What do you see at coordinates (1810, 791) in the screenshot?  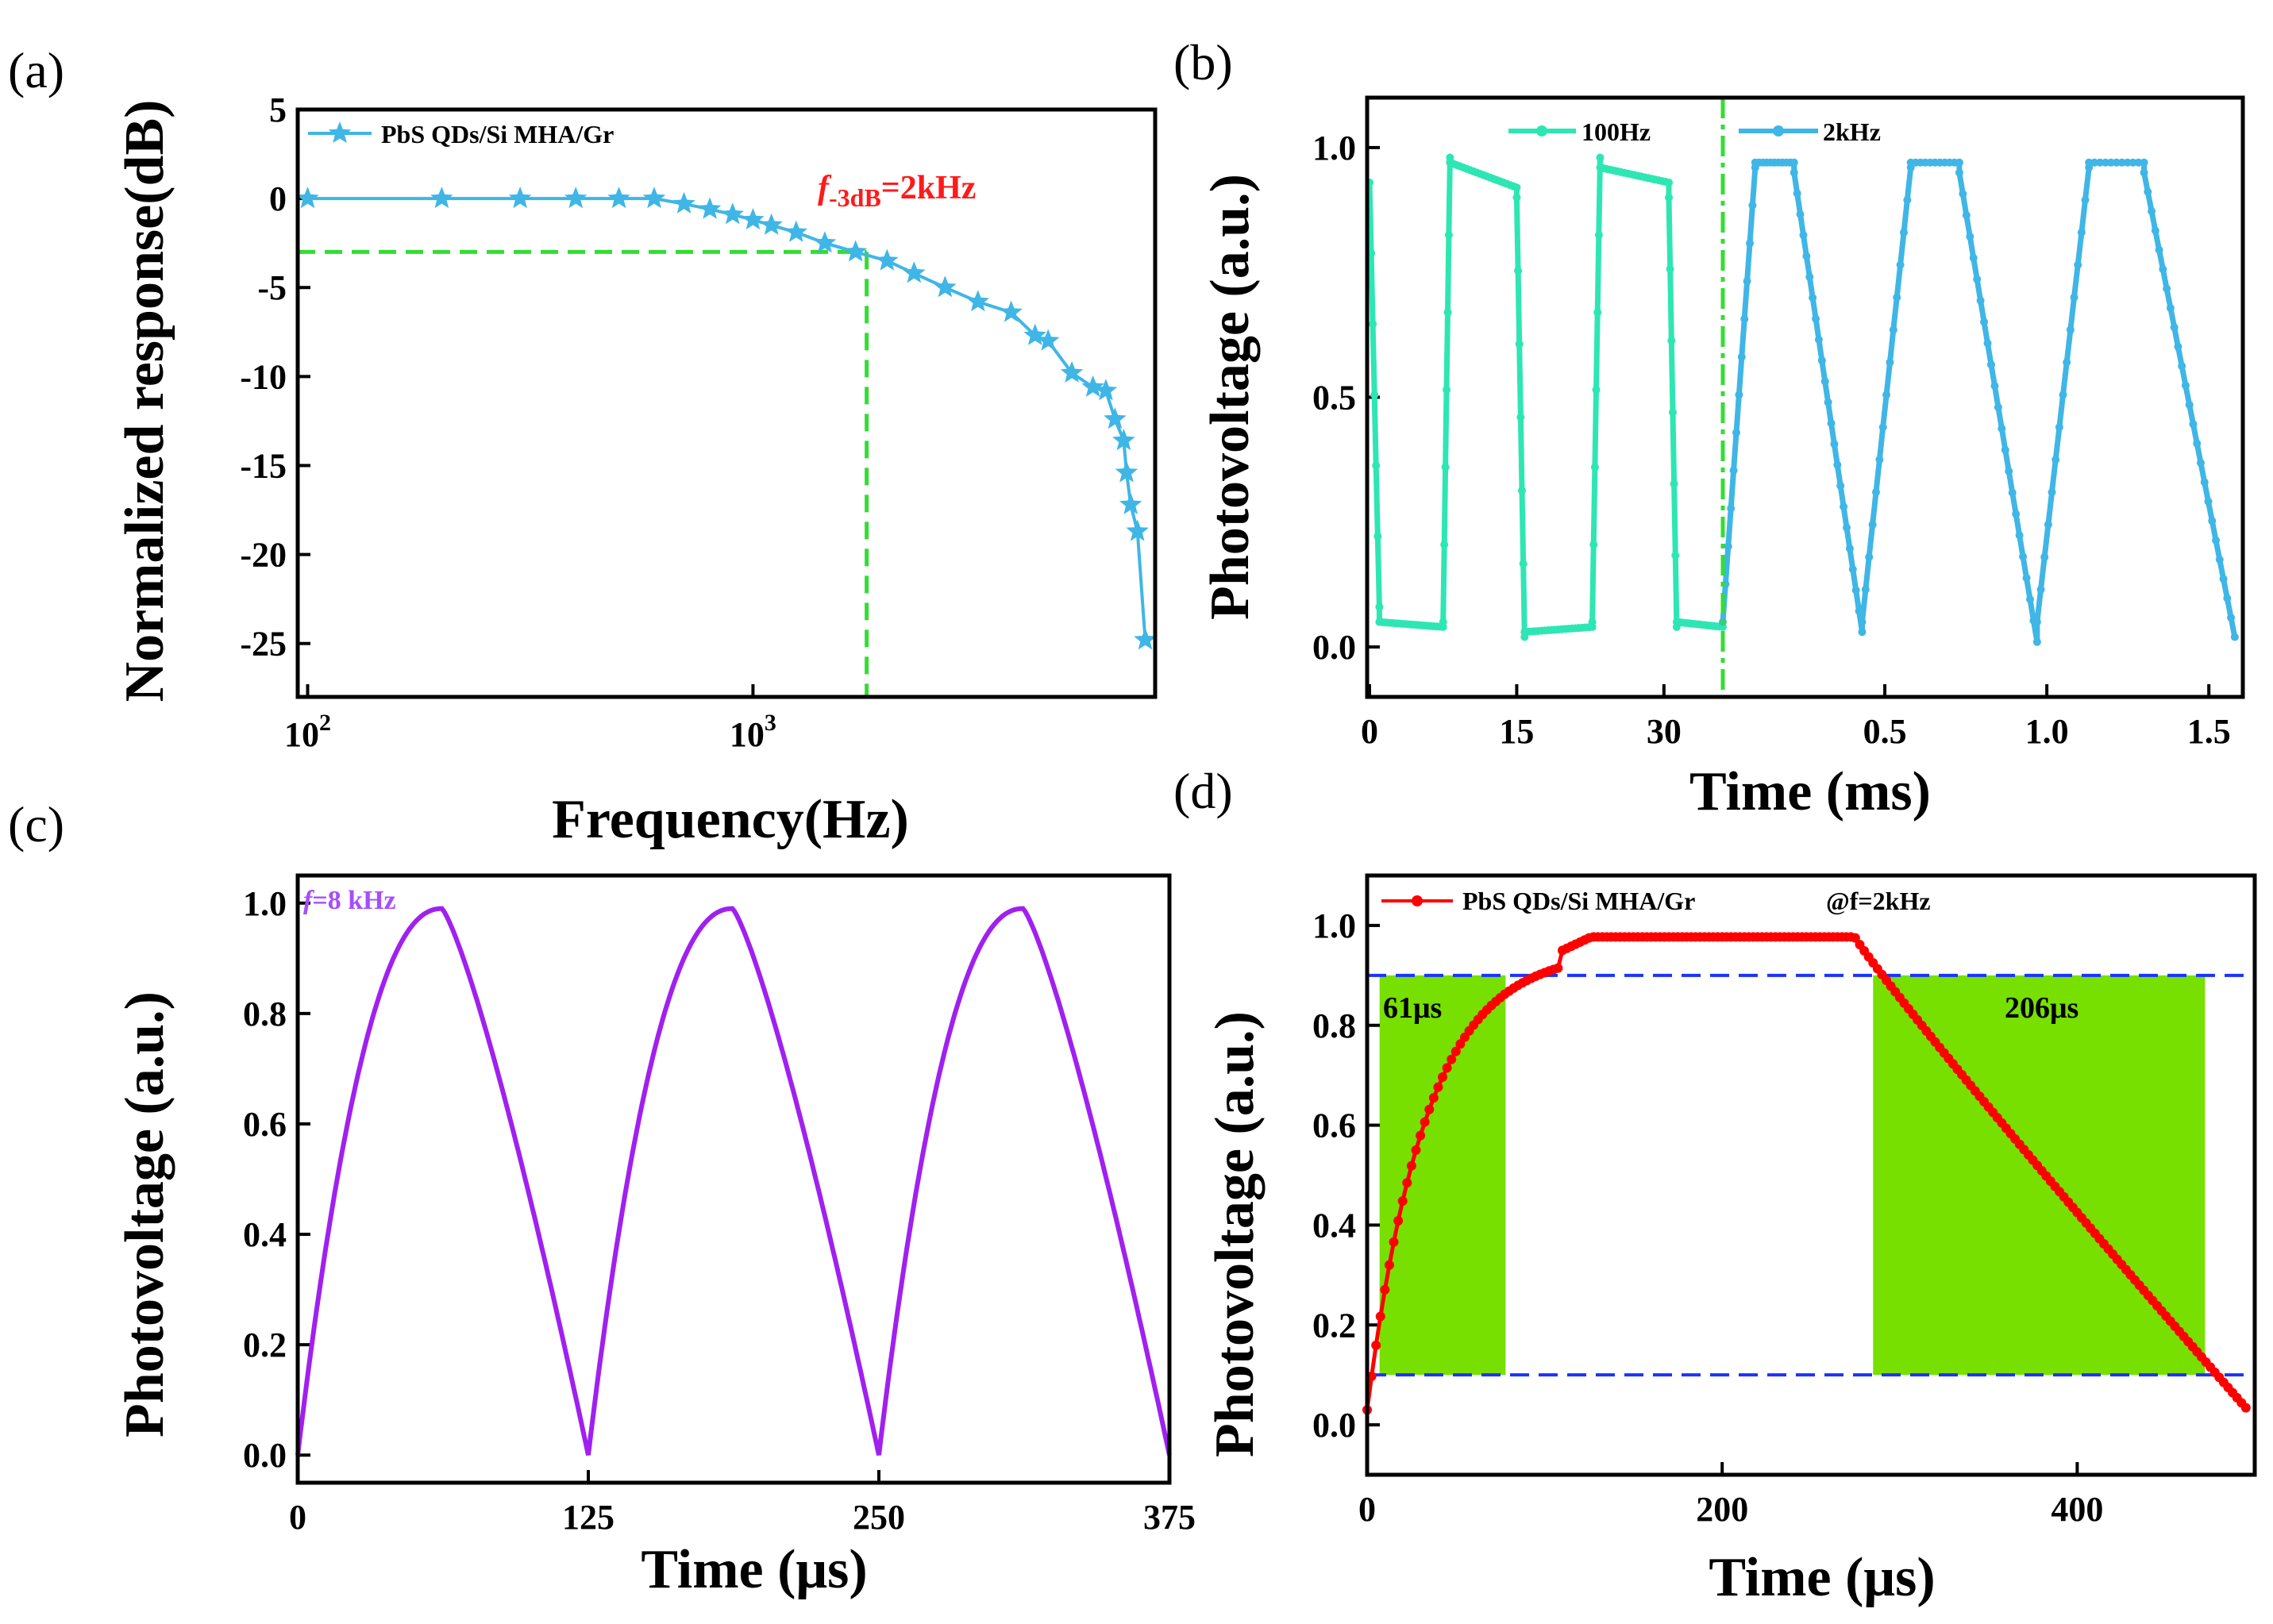 I see `x-axis-label: Time (ms)` at bounding box center [1810, 791].